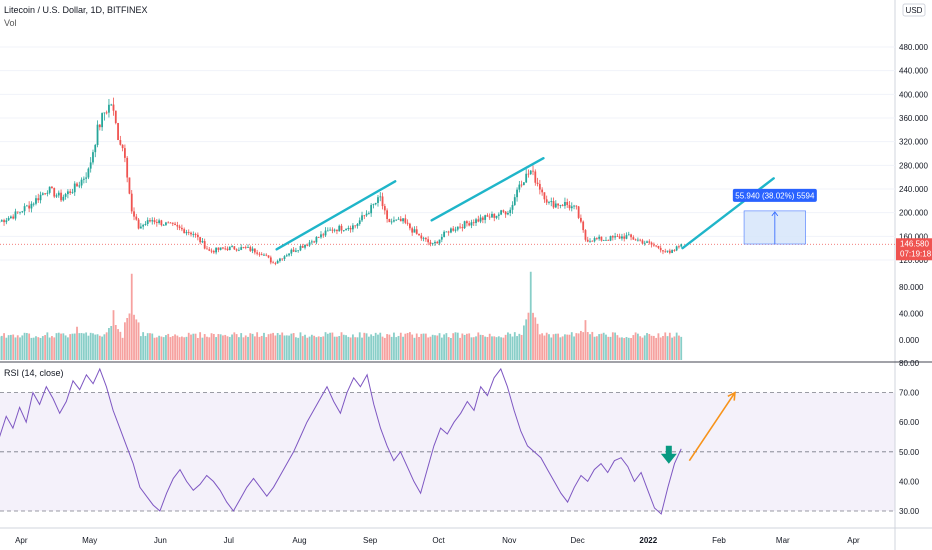 Image resolution: width=932 pixels, height=550 pixels. What do you see at coordinates (370, 540) in the screenshot?
I see `time-tick-label: Sep` at bounding box center [370, 540].